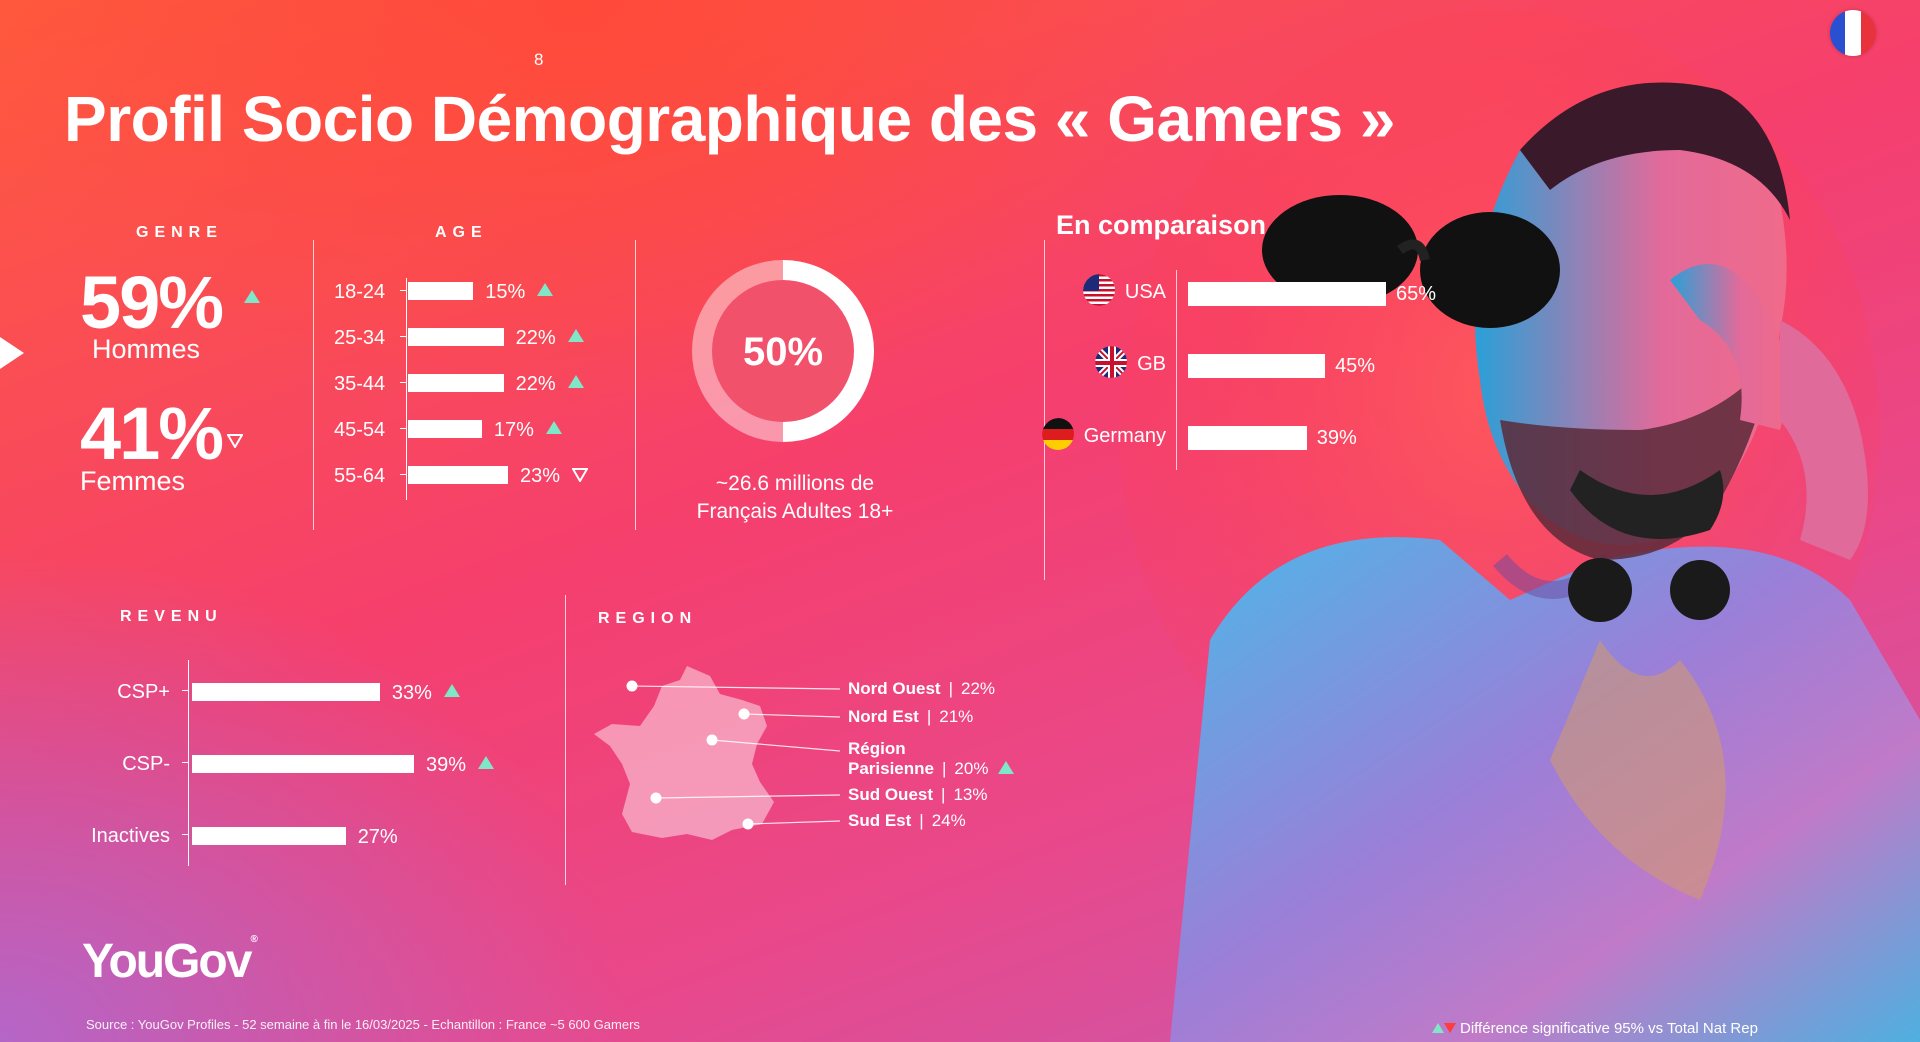 This screenshot has height=1042, width=1920. What do you see at coordinates (130, 836) in the screenshot?
I see `revenu-category-label: Inactives` at bounding box center [130, 836].